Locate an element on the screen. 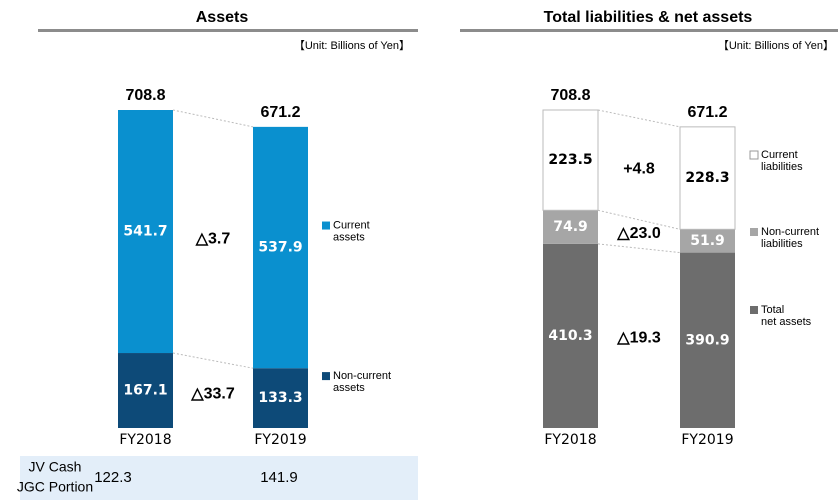 This screenshot has height=502, width=838. value-label: 133.3 is located at coordinates (280, 398).